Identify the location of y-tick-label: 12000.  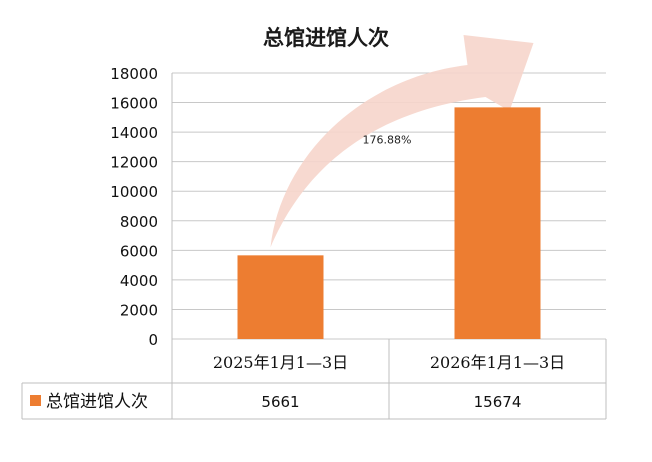
(134, 163).